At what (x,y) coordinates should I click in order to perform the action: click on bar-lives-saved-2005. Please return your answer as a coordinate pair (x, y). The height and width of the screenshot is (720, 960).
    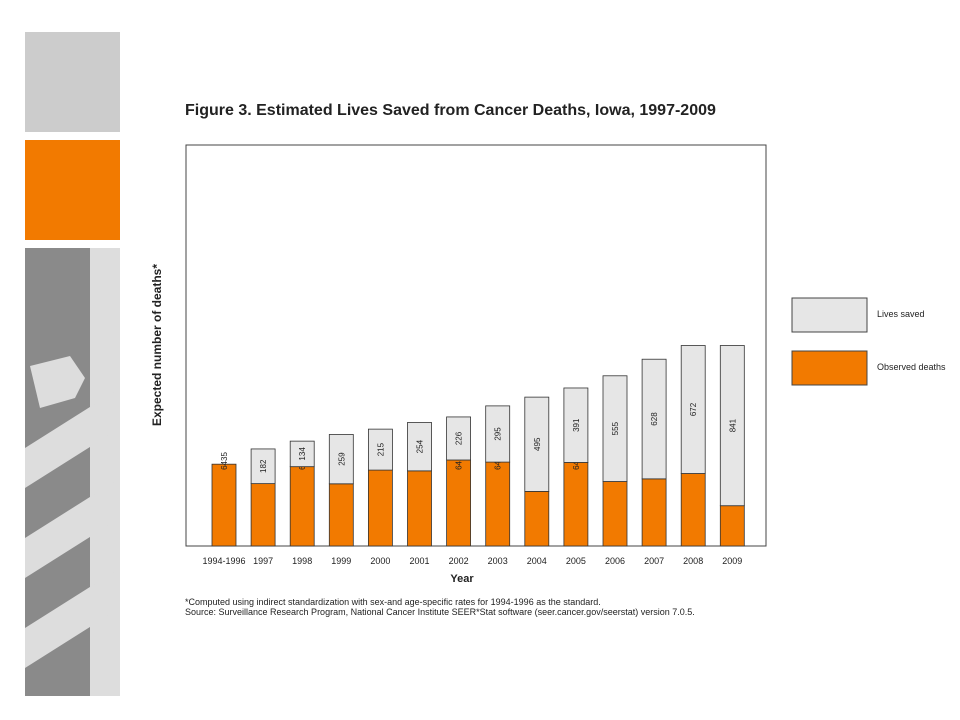
    Looking at the image, I should click on (576, 425).